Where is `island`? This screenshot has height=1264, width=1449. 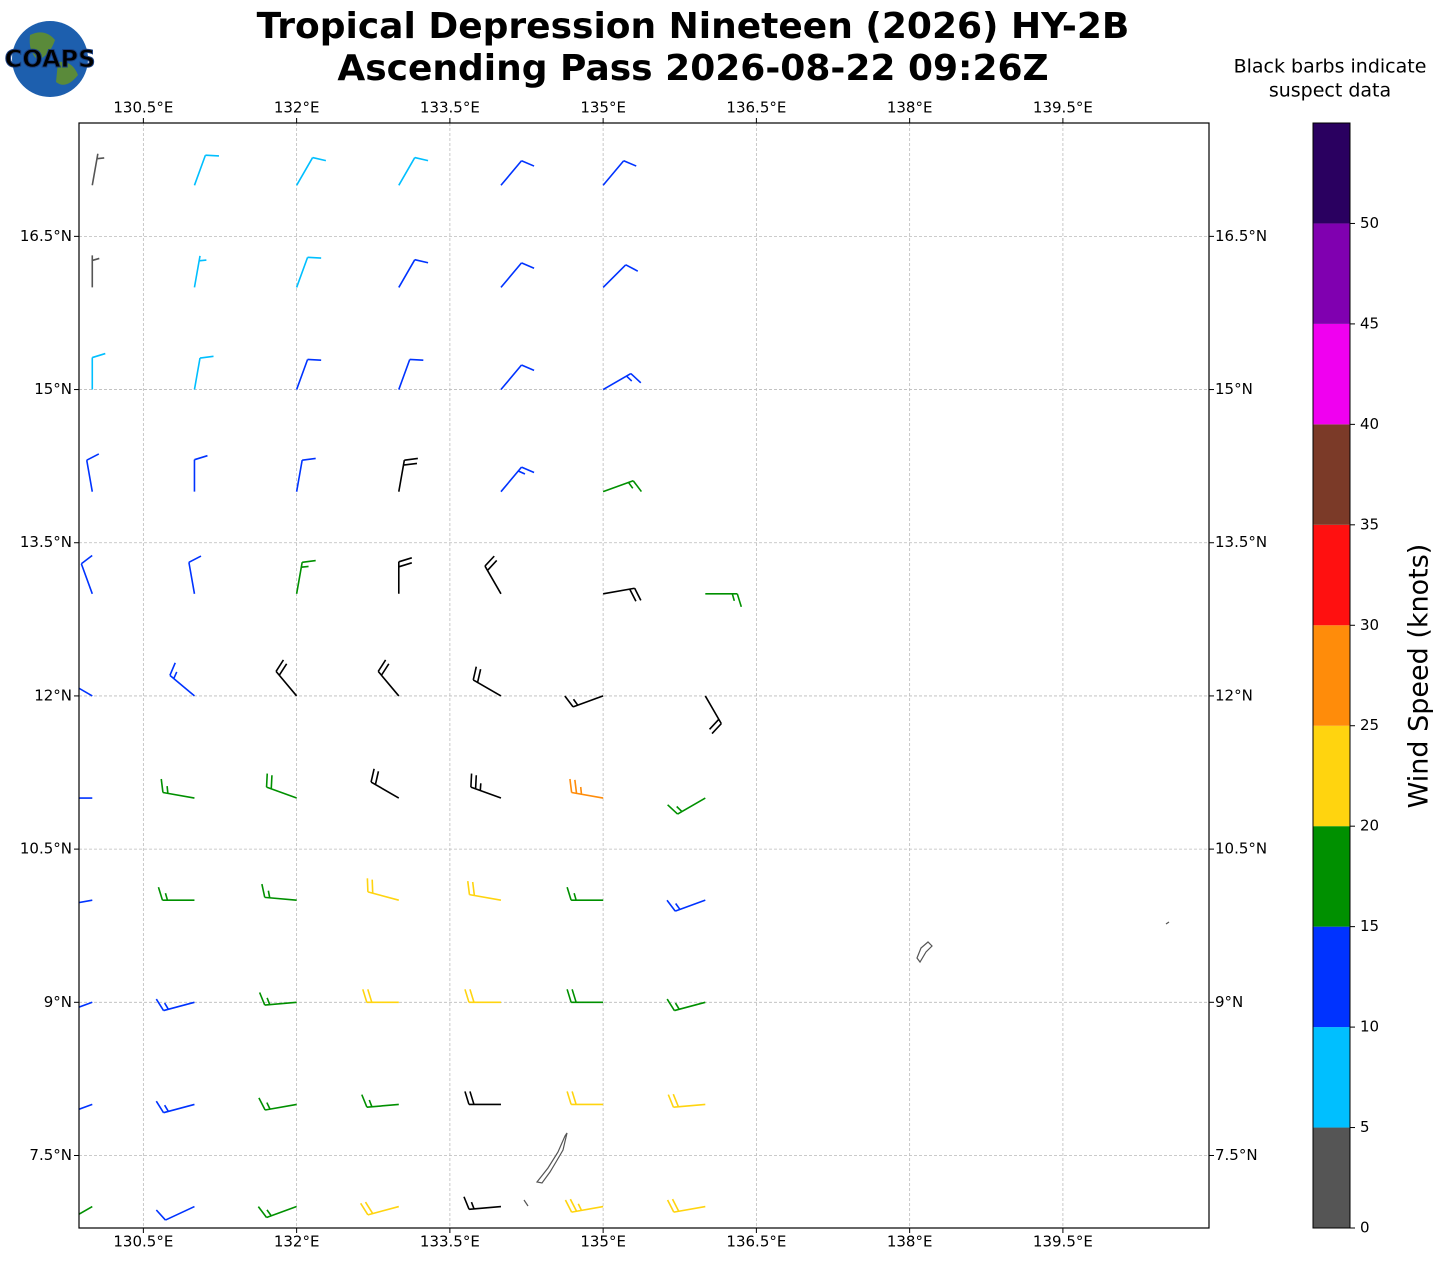 island is located at coordinates (551, 1158).